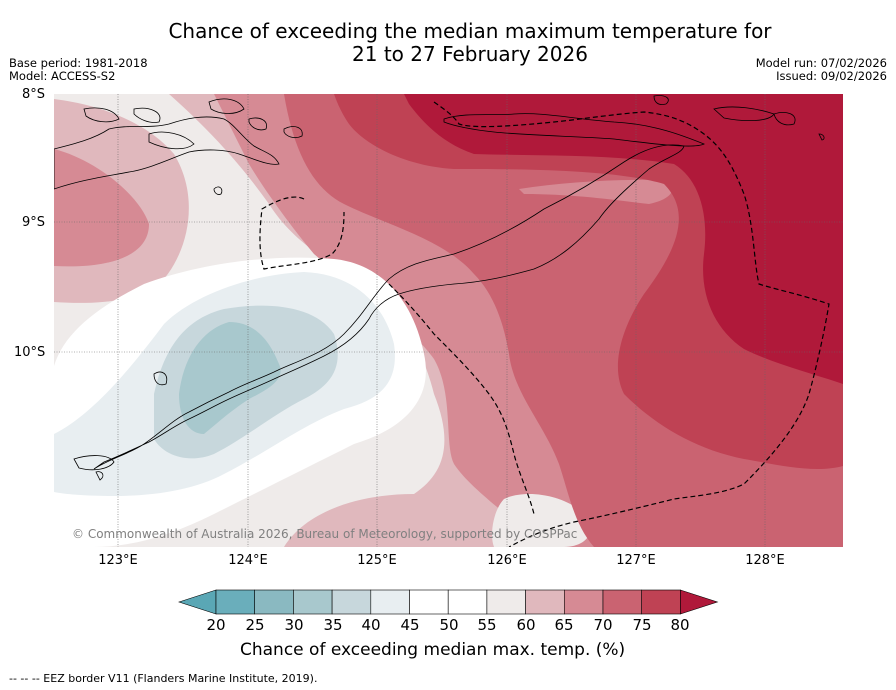  What do you see at coordinates (302, 233) in the screenshot?
I see `eez-border-west` at bounding box center [302, 233].